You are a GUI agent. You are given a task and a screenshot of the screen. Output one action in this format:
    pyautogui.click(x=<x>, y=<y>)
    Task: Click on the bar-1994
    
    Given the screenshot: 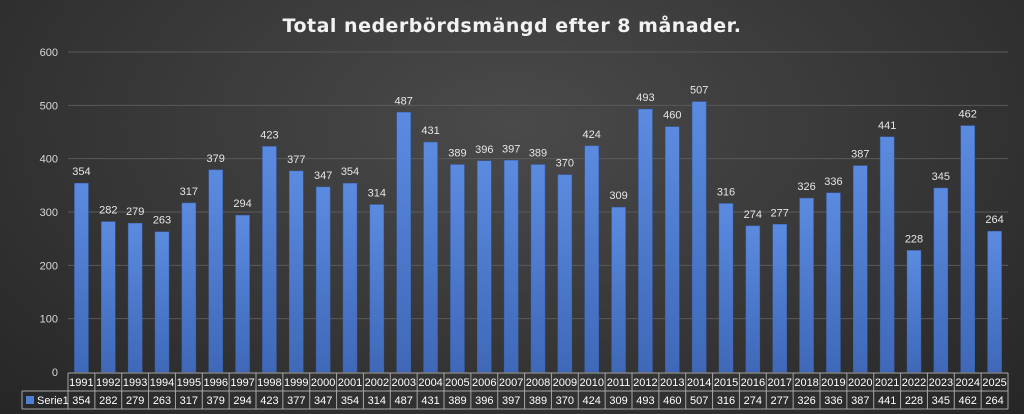 What is the action you would take?
    pyautogui.click(x=162, y=302)
    